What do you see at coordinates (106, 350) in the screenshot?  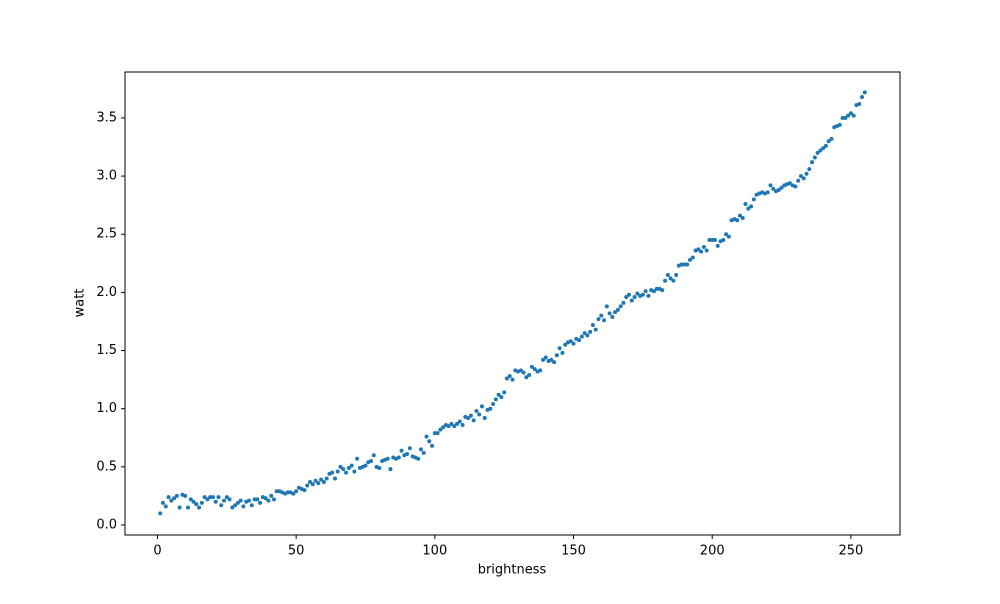 I see `y-tick-label: 1.5` at bounding box center [106, 350].